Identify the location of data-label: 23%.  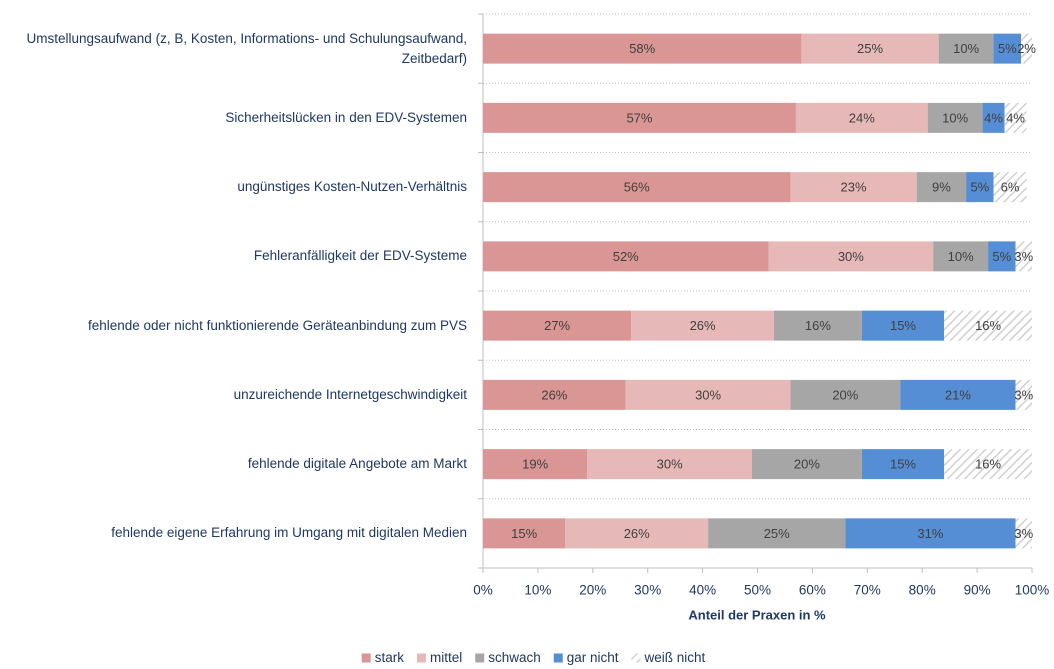
(854, 187).